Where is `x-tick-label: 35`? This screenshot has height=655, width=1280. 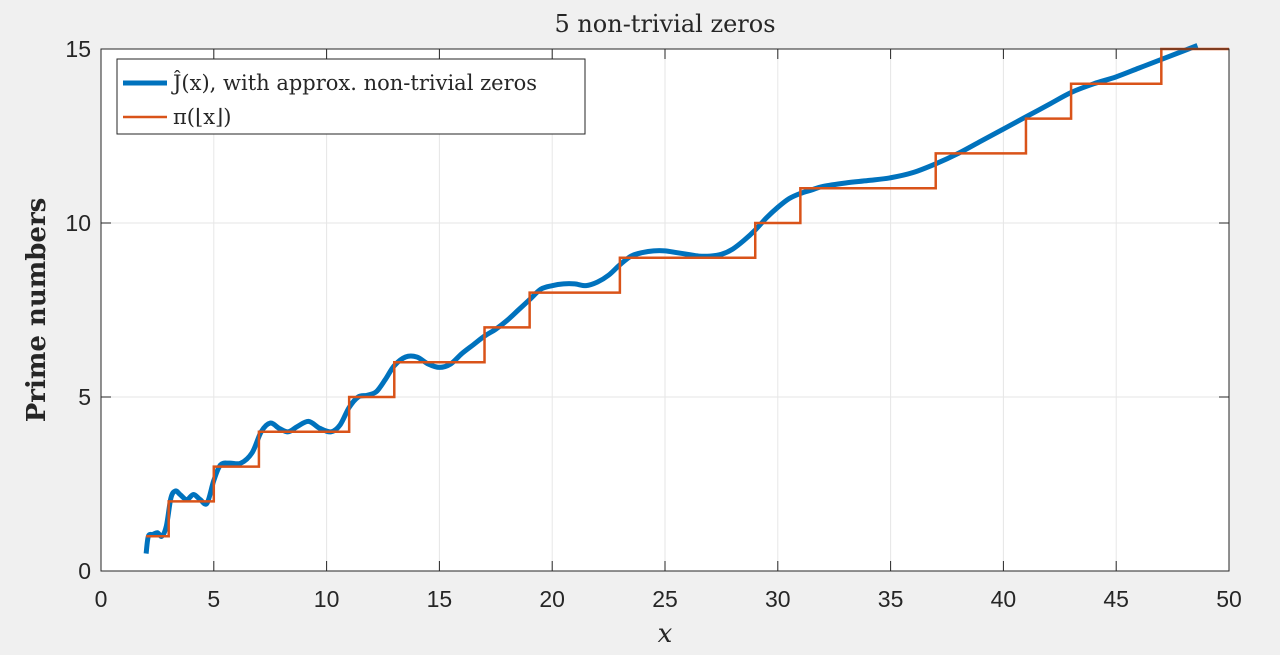 x-tick-label: 35 is located at coordinates (891, 599).